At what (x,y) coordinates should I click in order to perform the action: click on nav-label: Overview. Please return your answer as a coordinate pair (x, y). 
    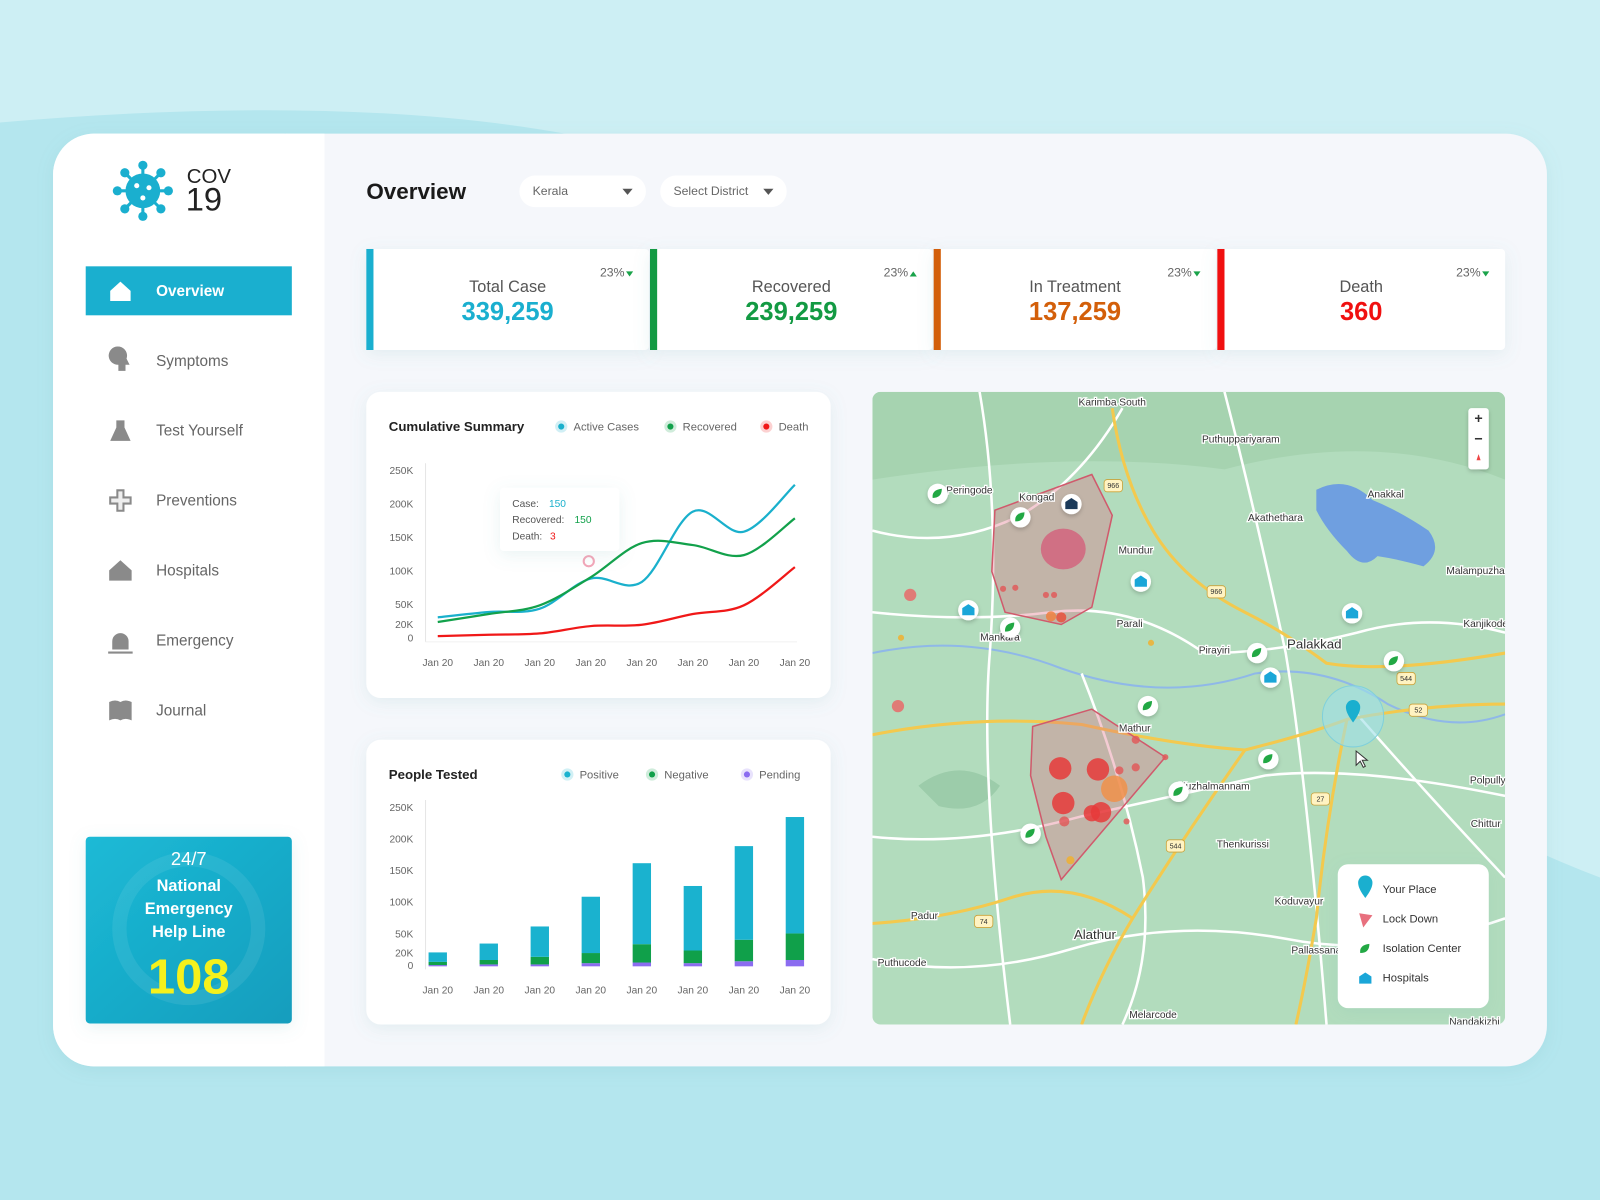
    Looking at the image, I should click on (190, 291).